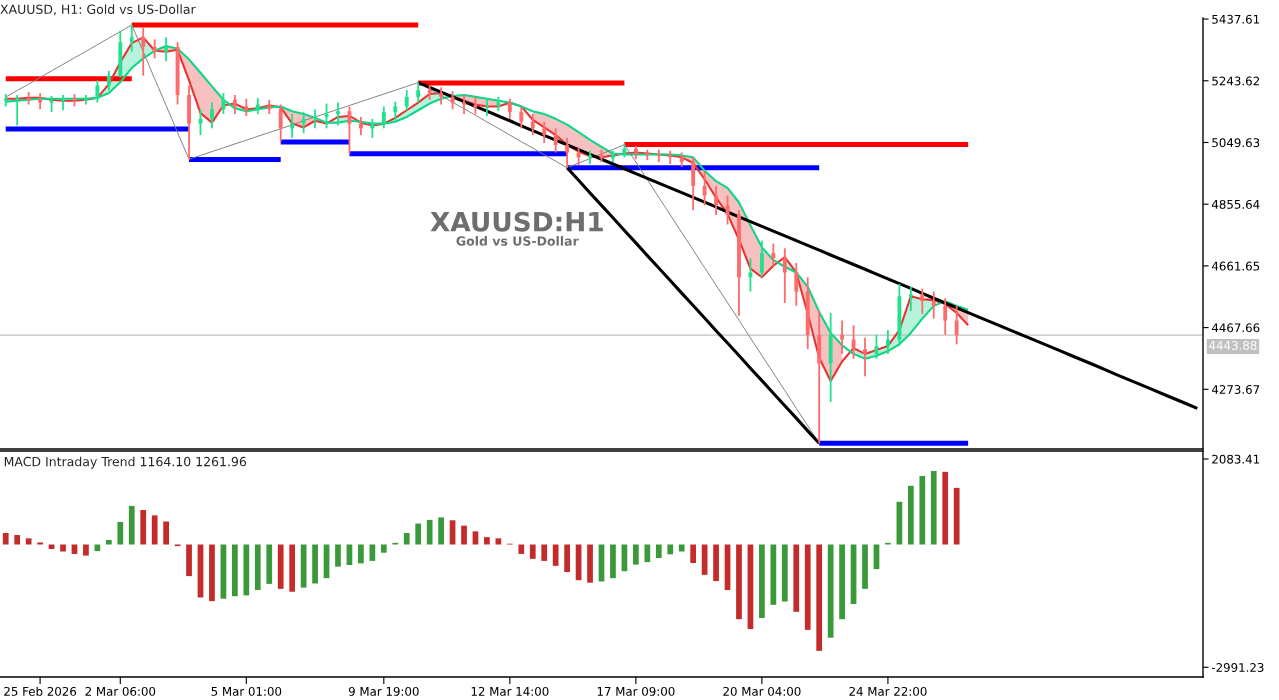 Image resolution: width=1279 pixels, height=700 pixels. I want to click on y-tick-label: 5243.62, so click(1235, 81).